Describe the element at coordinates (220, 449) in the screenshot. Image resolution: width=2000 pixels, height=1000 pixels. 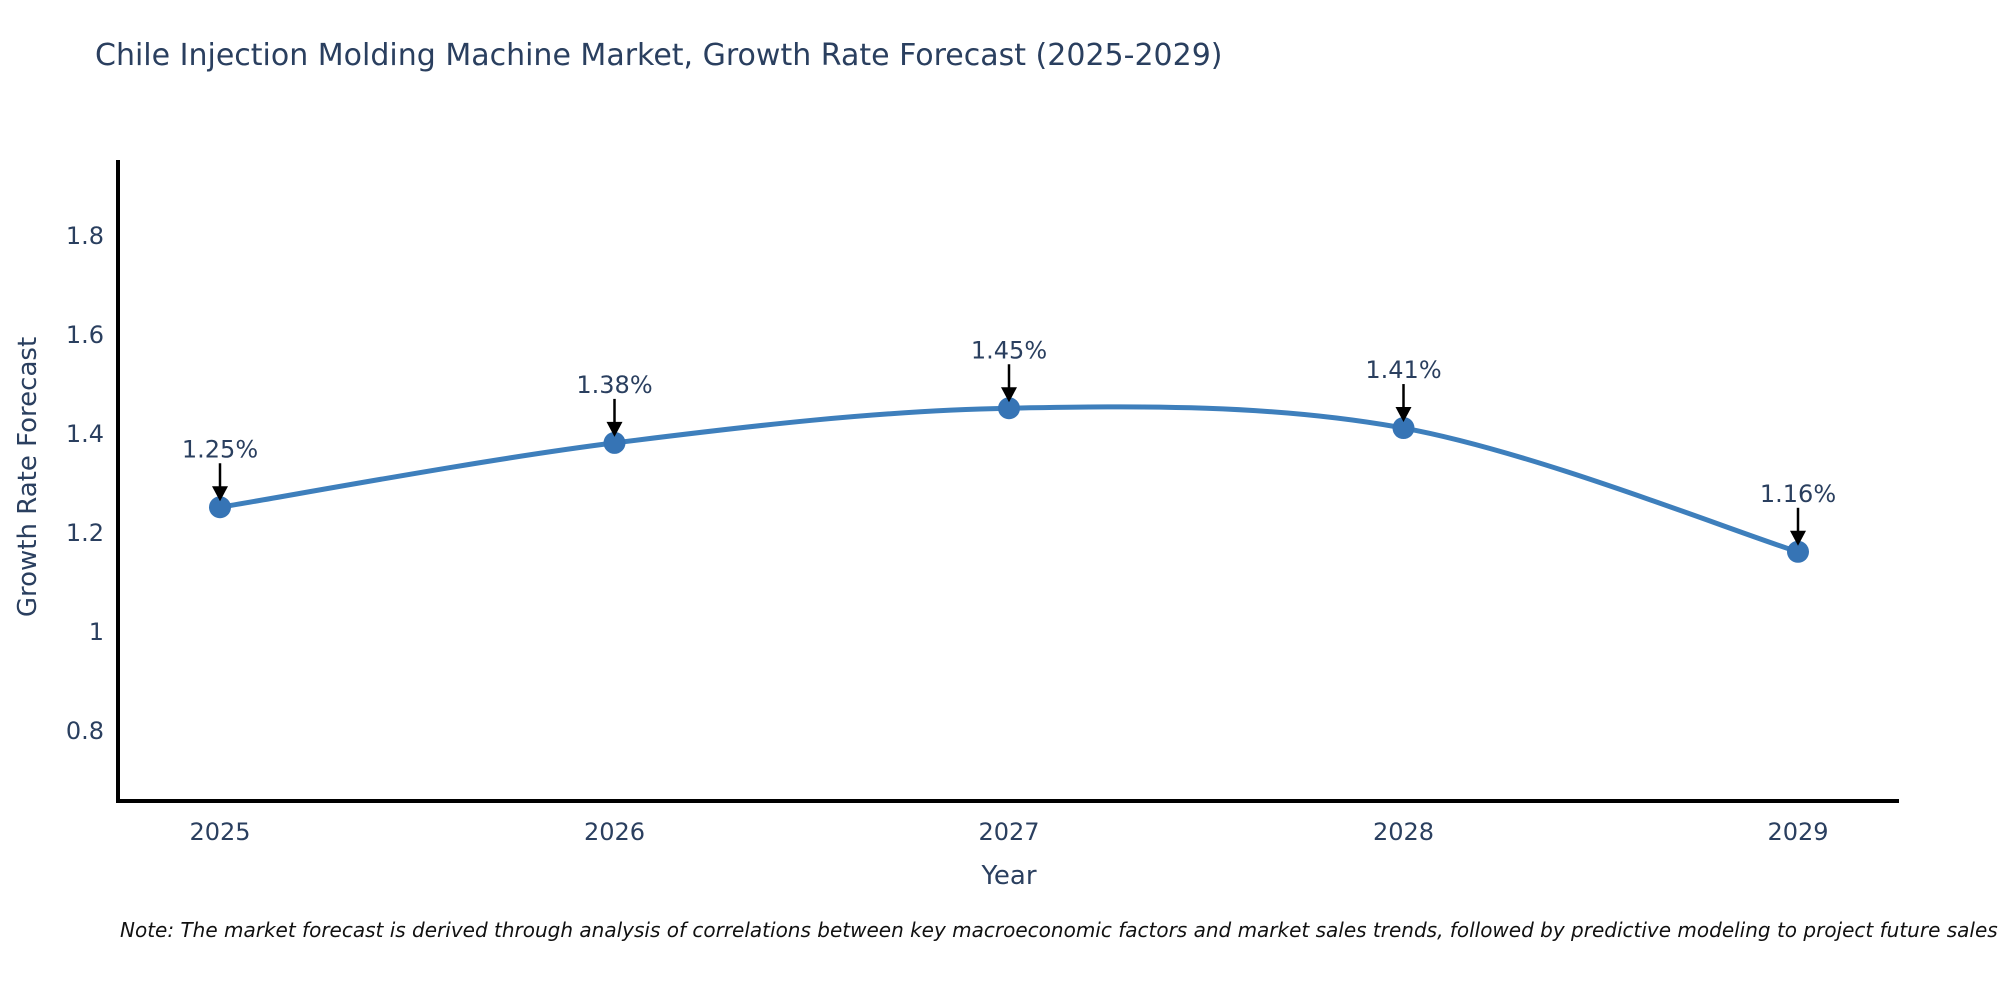
I see `data-point-label: 1.25%` at that location.